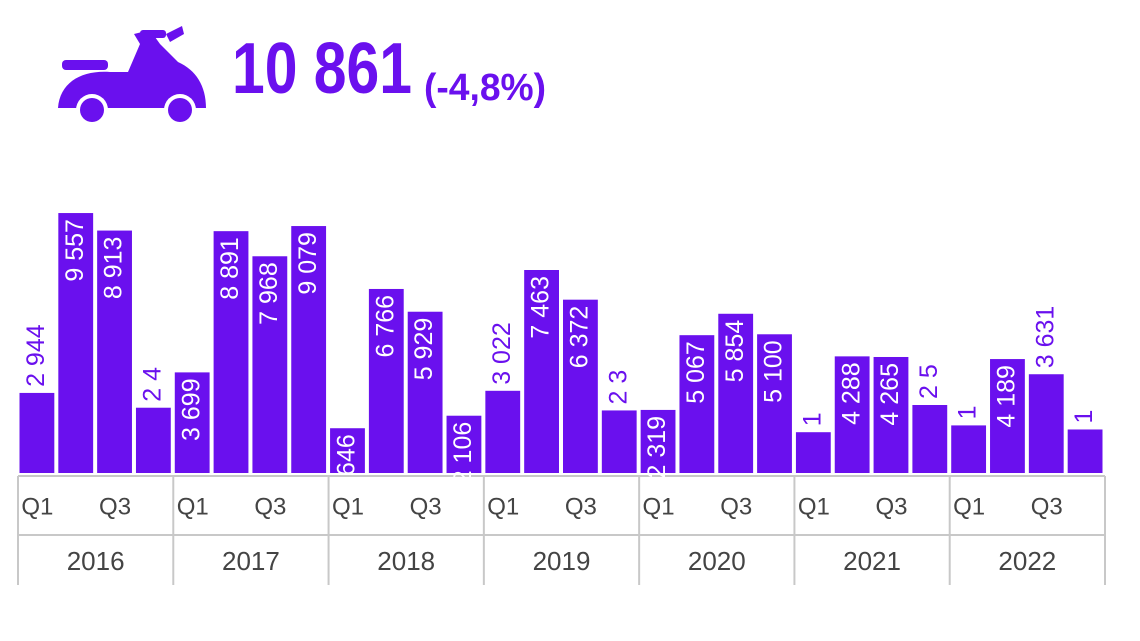 This screenshot has height=641, width=1140. What do you see at coordinates (322, 69) in the screenshot?
I see `headline: 10 861` at bounding box center [322, 69].